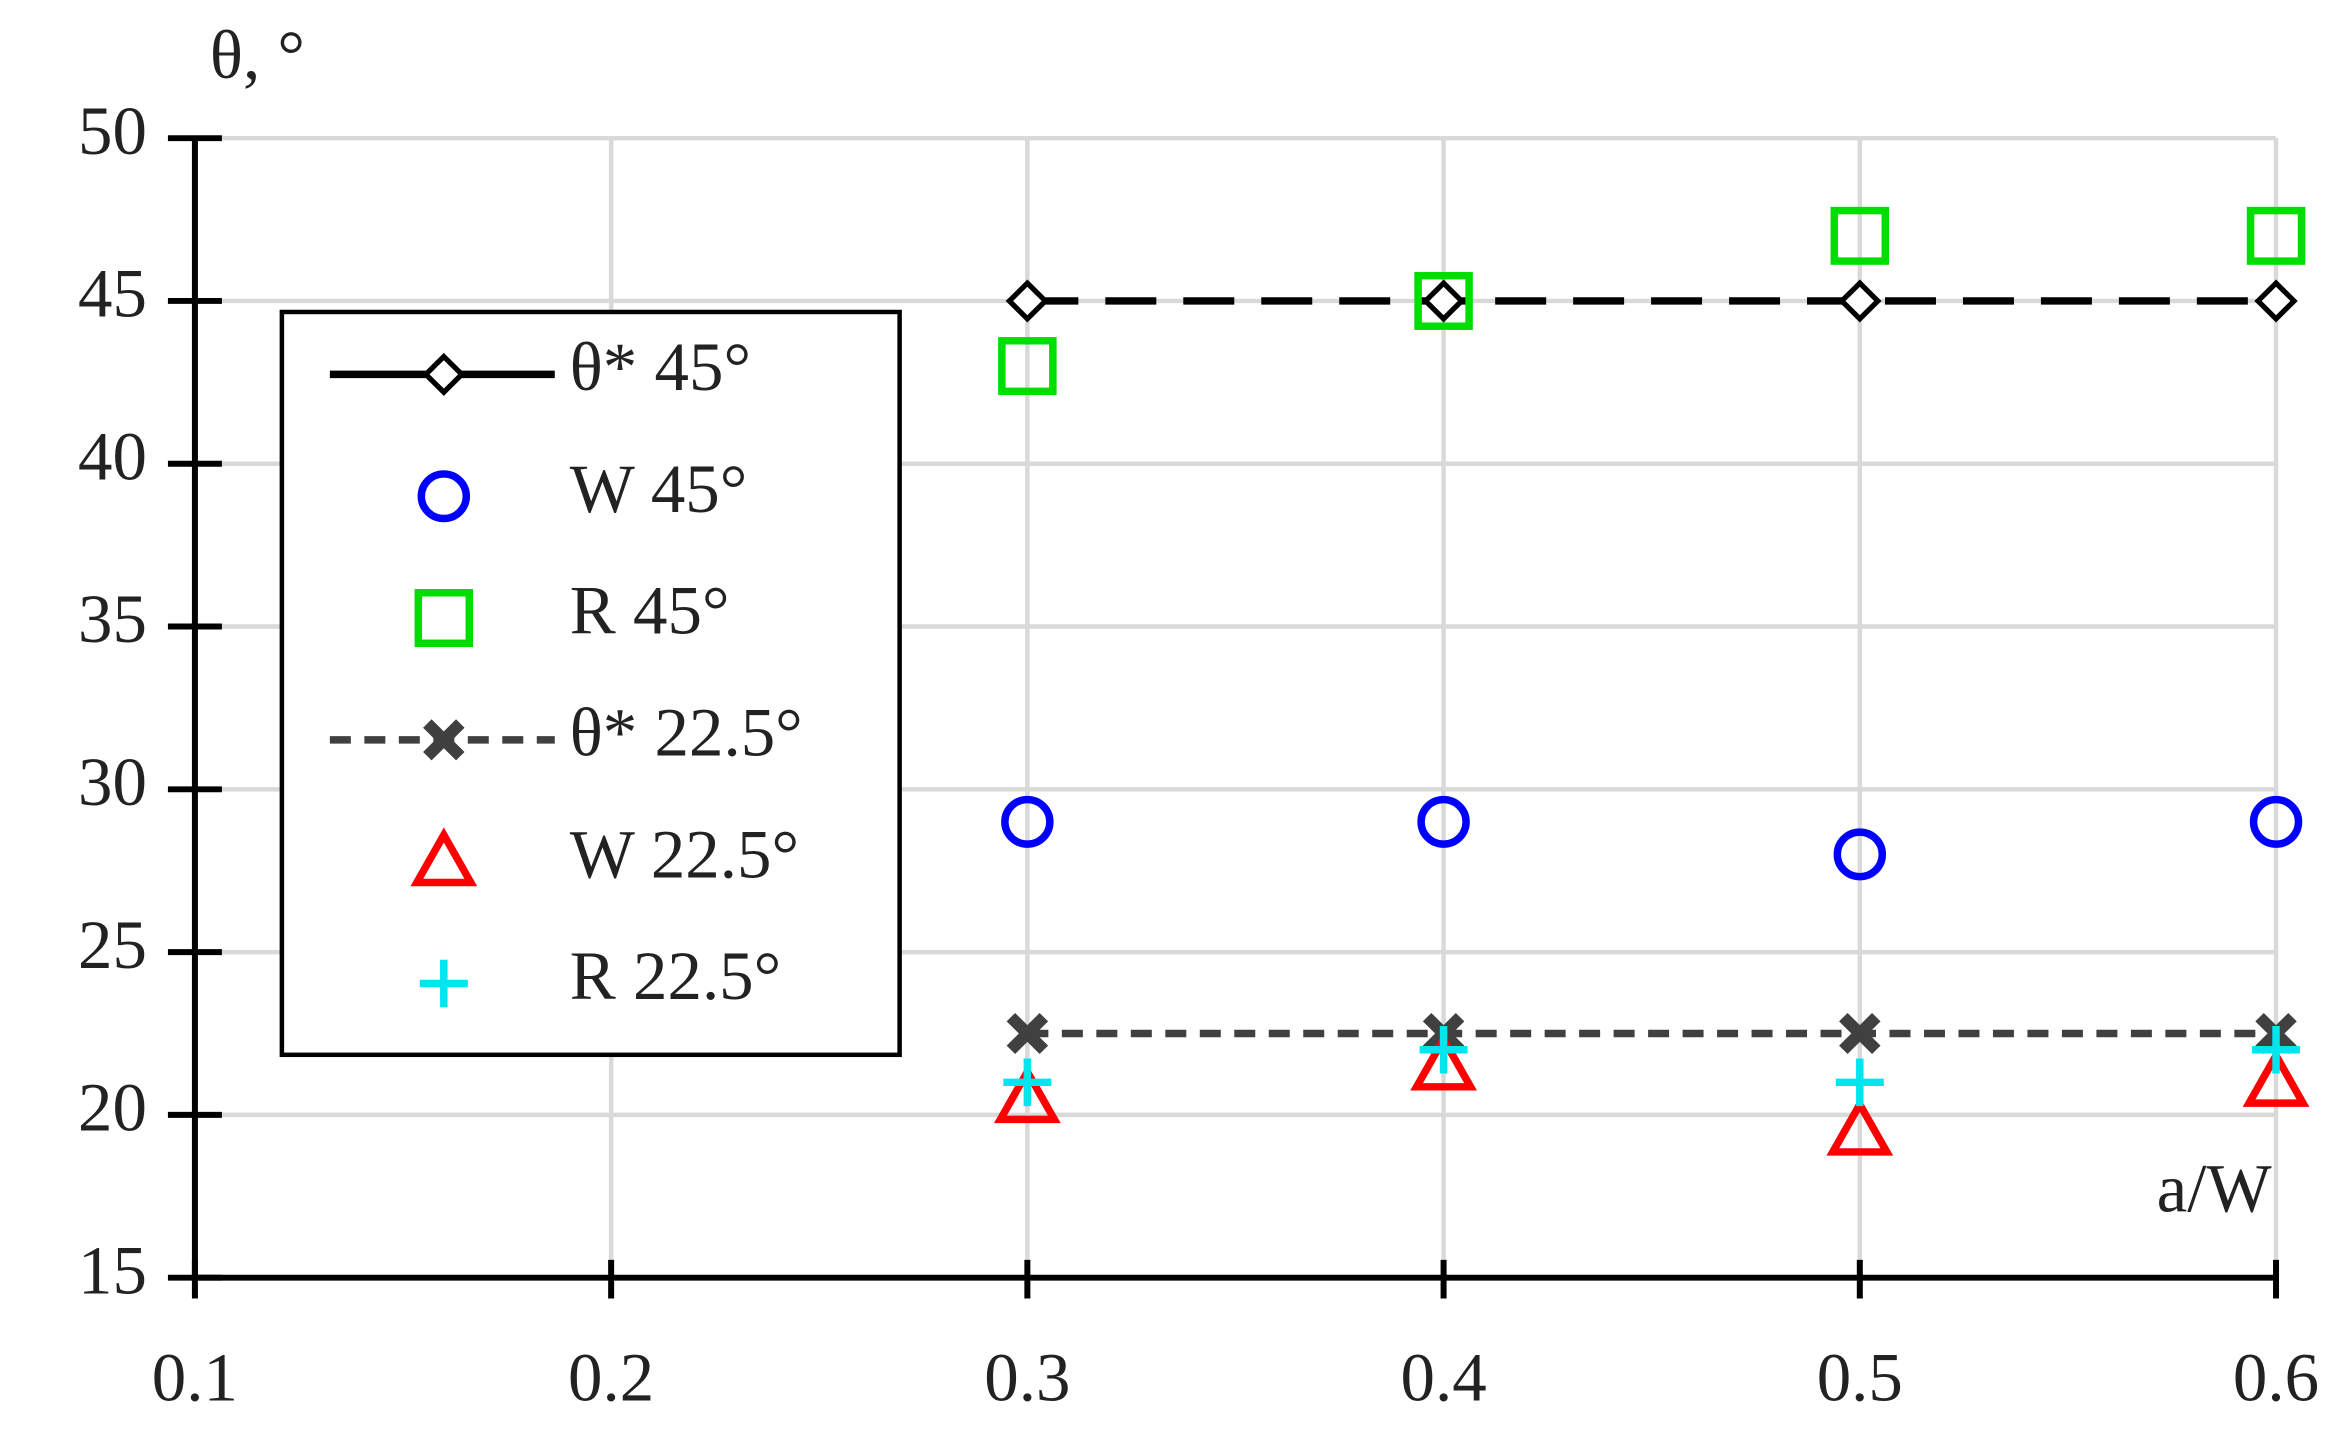  What do you see at coordinates (675, 976) in the screenshot?
I see `legend-label: R 22.5°` at bounding box center [675, 976].